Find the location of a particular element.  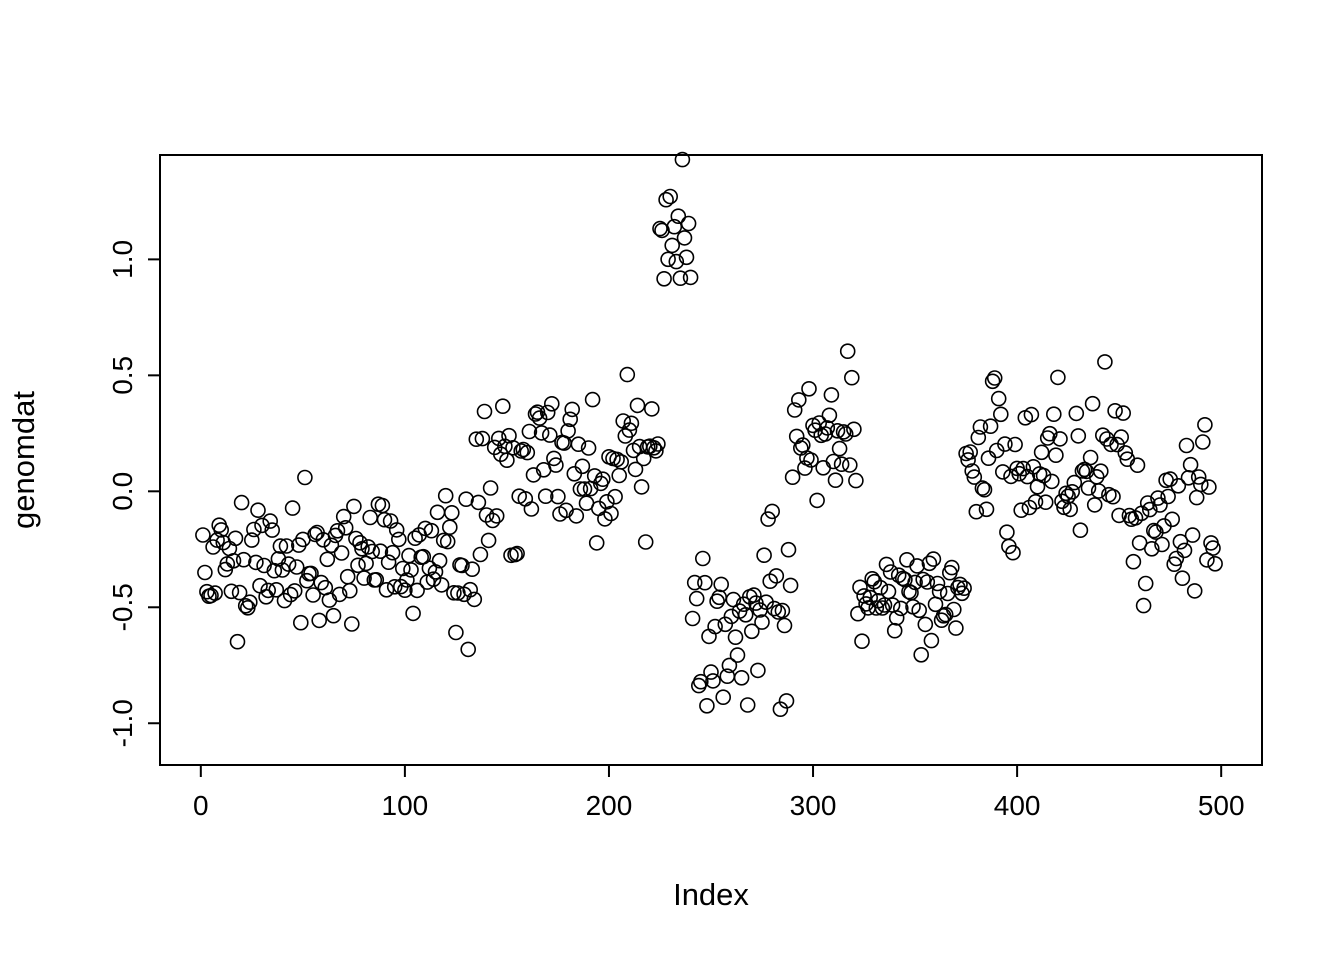

y-tick-label: -1.0 is located at coordinates (122, 723).